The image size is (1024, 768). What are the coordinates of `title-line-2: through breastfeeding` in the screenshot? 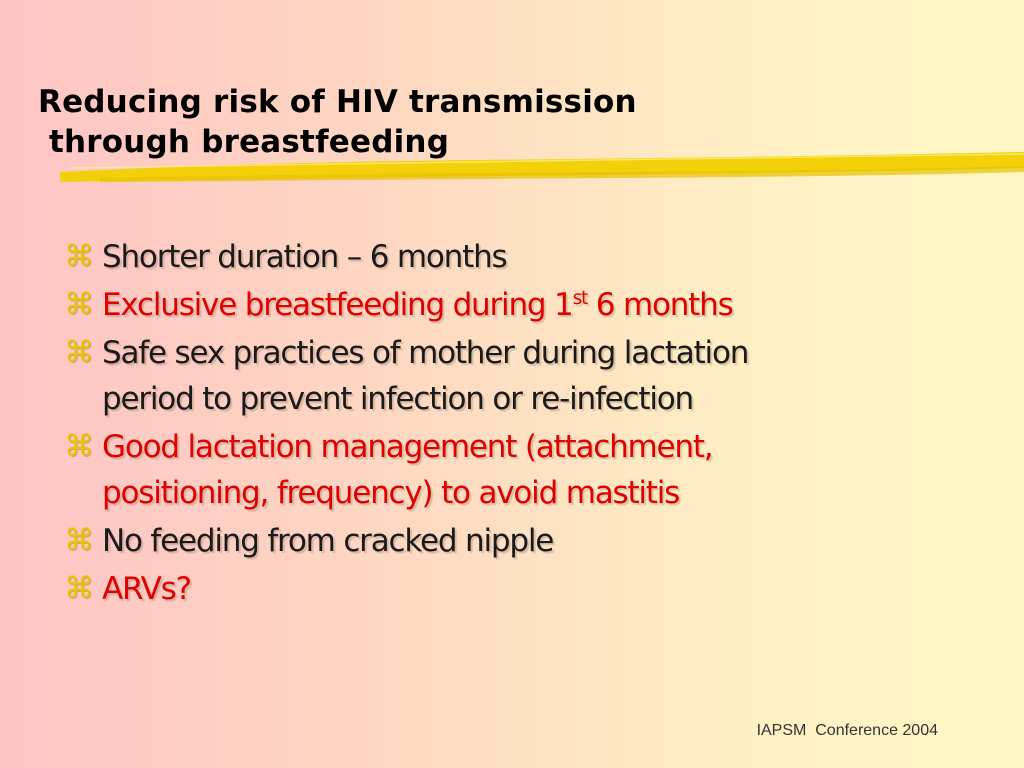 It's located at (244, 142).